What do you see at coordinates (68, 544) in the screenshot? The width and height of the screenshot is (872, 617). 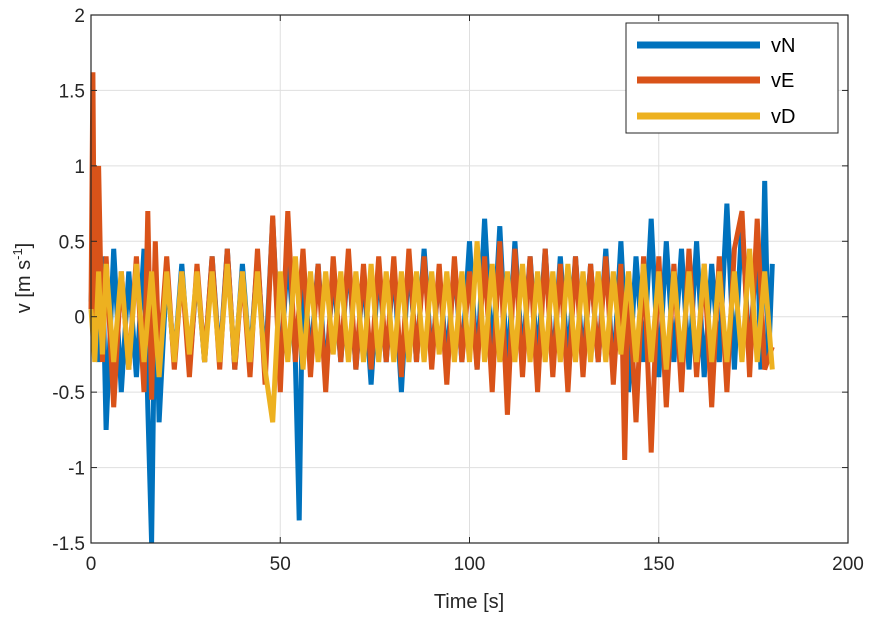 I see `y-tick-label: -1.5` at bounding box center [68, 544].